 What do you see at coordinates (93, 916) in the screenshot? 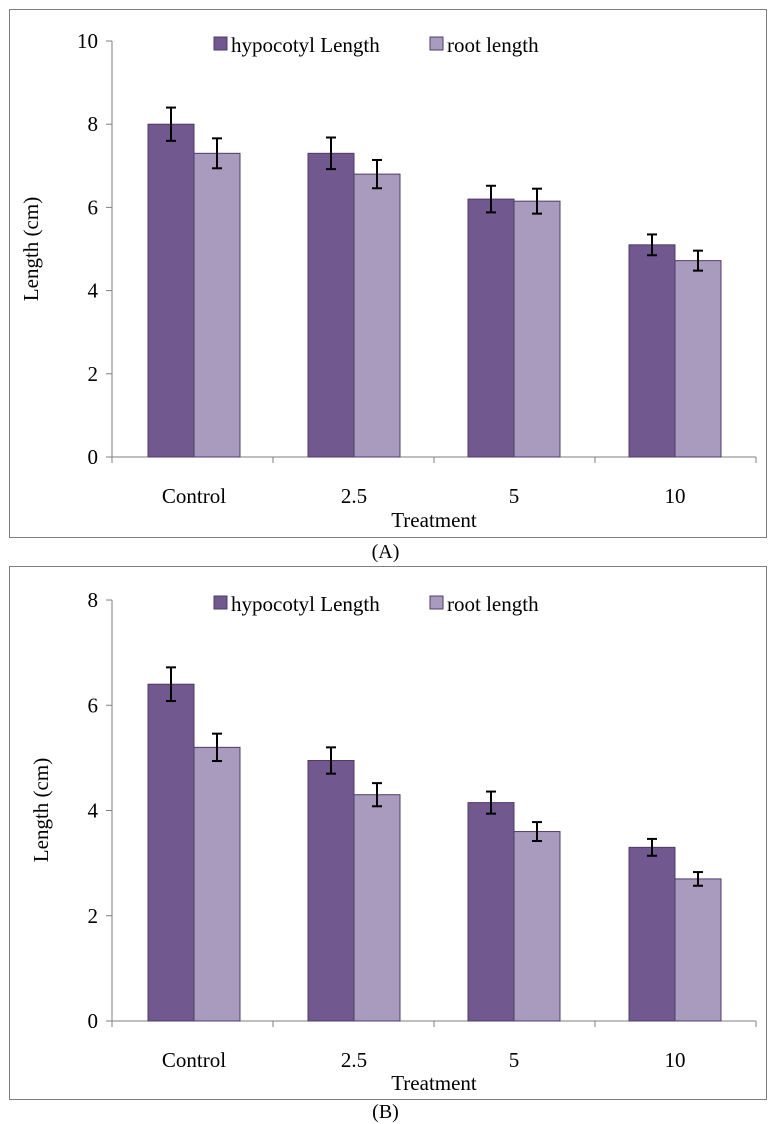
I see `chart-b-y-tick-label: 2` at bounding box center [93, 916].